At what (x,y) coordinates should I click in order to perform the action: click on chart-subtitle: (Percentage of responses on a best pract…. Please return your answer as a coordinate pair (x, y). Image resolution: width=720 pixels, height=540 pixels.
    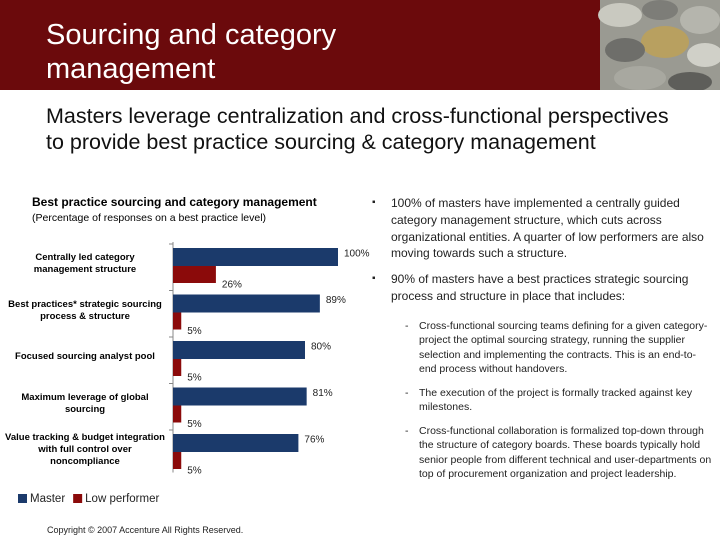
    Looking at the image, I should click on (149, 218).